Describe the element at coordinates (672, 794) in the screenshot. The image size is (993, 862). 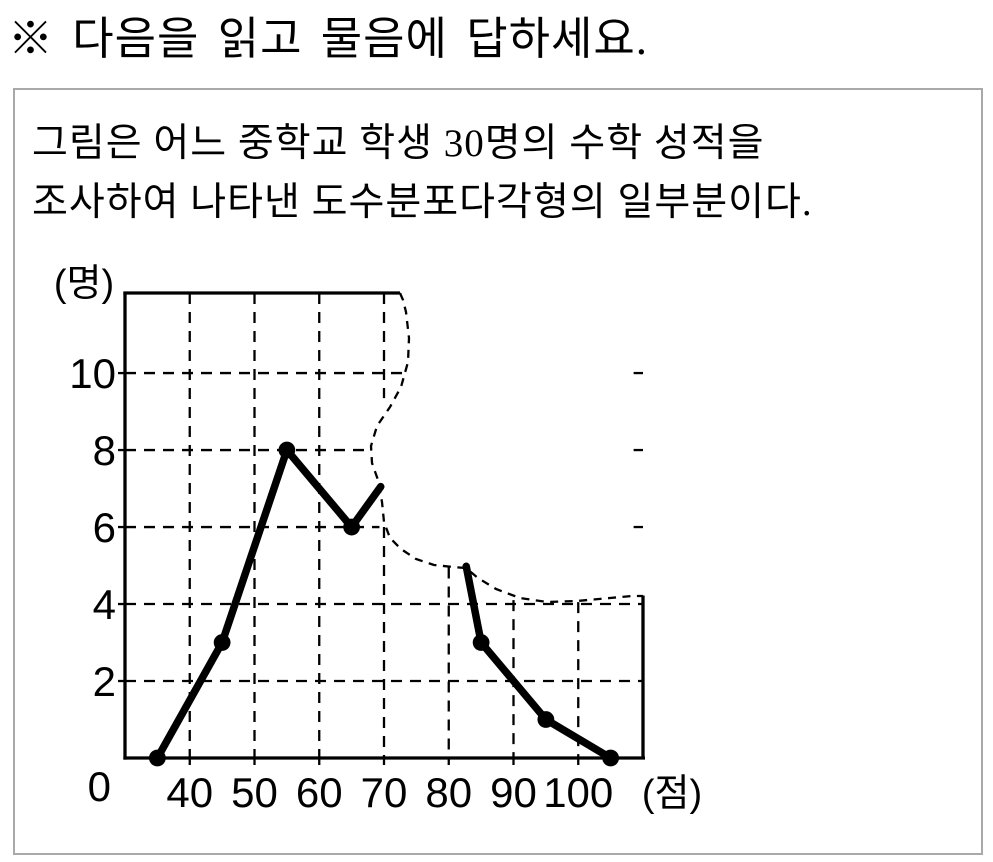
I see `x-axis-unit-label: (점)` at that location.